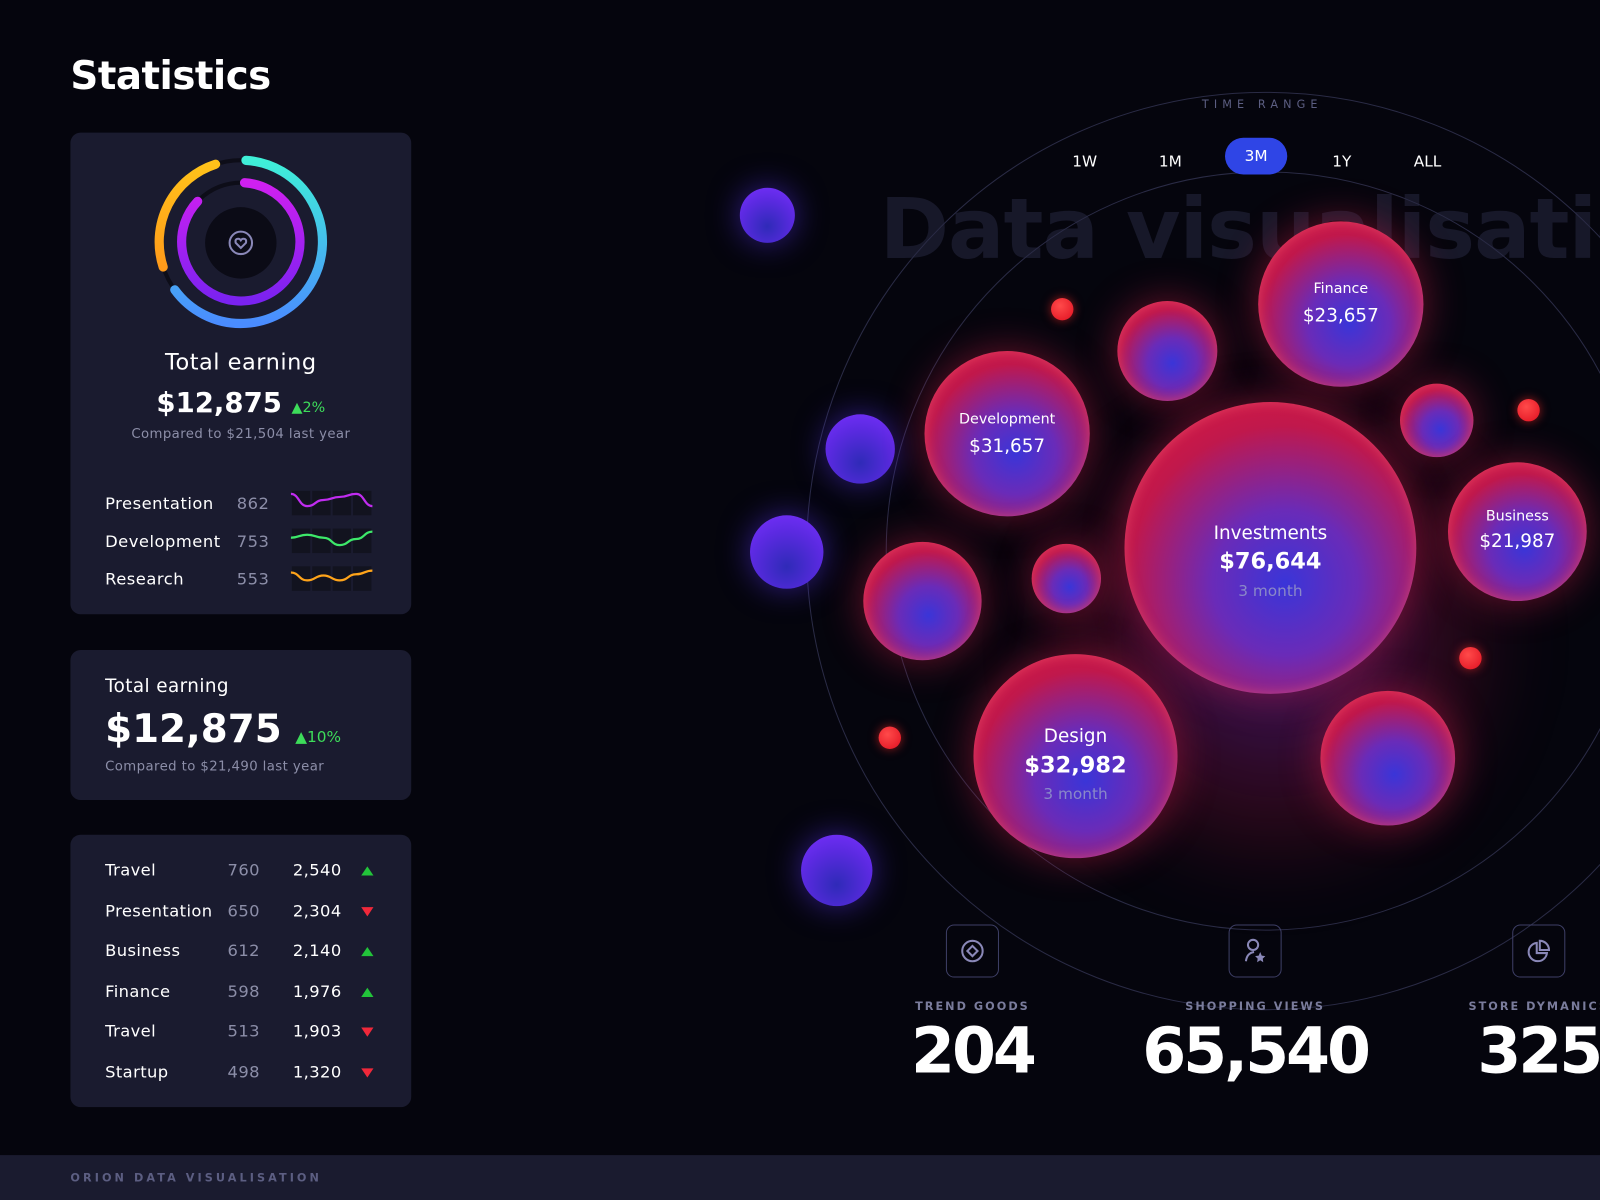  I want to click on stat-store-dymanics: STORE DYMANICS 325, so click(1534, 1041).